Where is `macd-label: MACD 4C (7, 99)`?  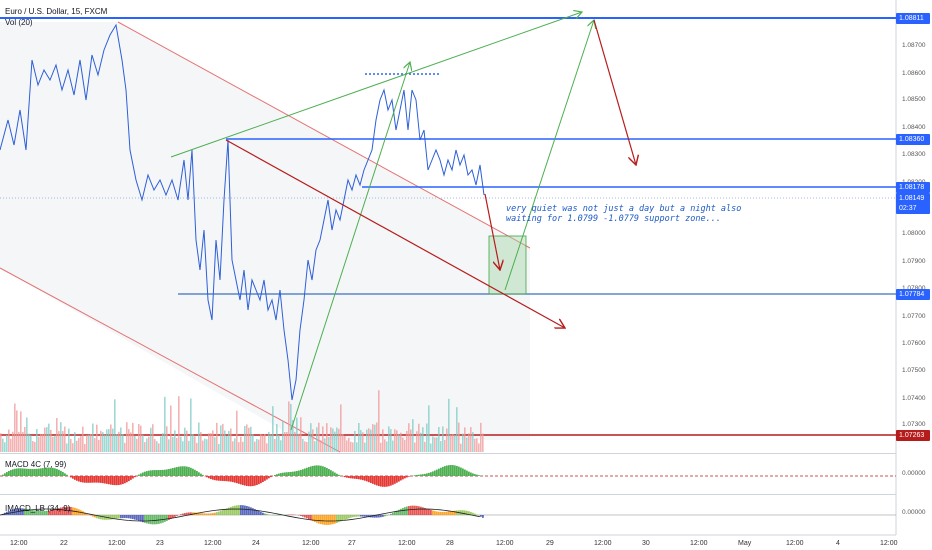 macd-label: MACD 4C (7, 99) is located at coordinates (36, 464).